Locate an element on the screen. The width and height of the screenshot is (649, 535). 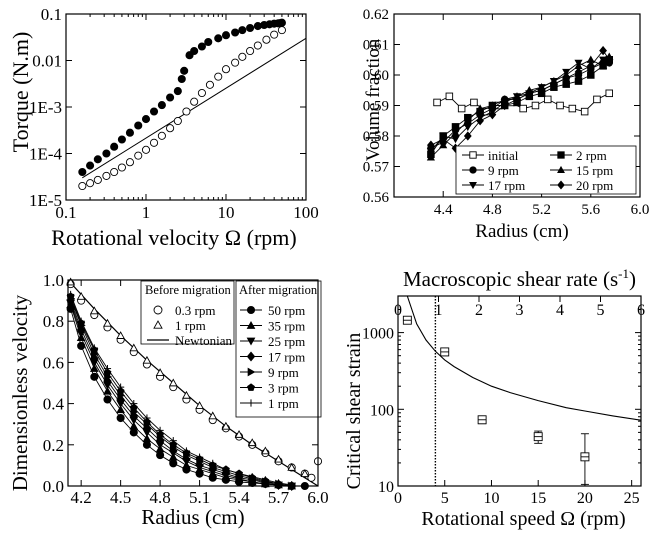
strain-xtick-label: 15 is located at coordinates (538, 498).